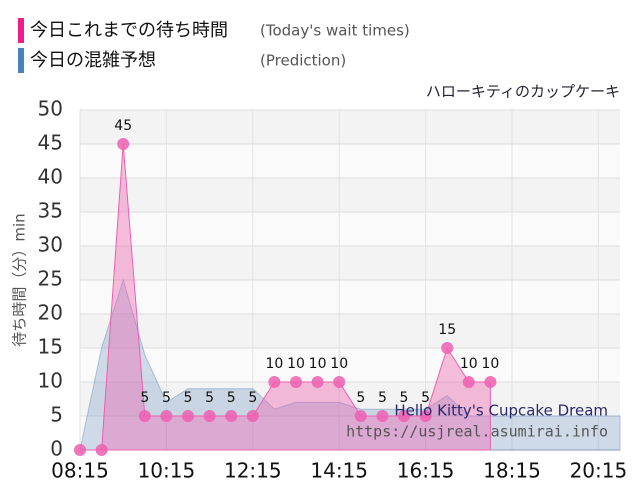  I want to click on y-tick-label: 20, so click(50, 313).